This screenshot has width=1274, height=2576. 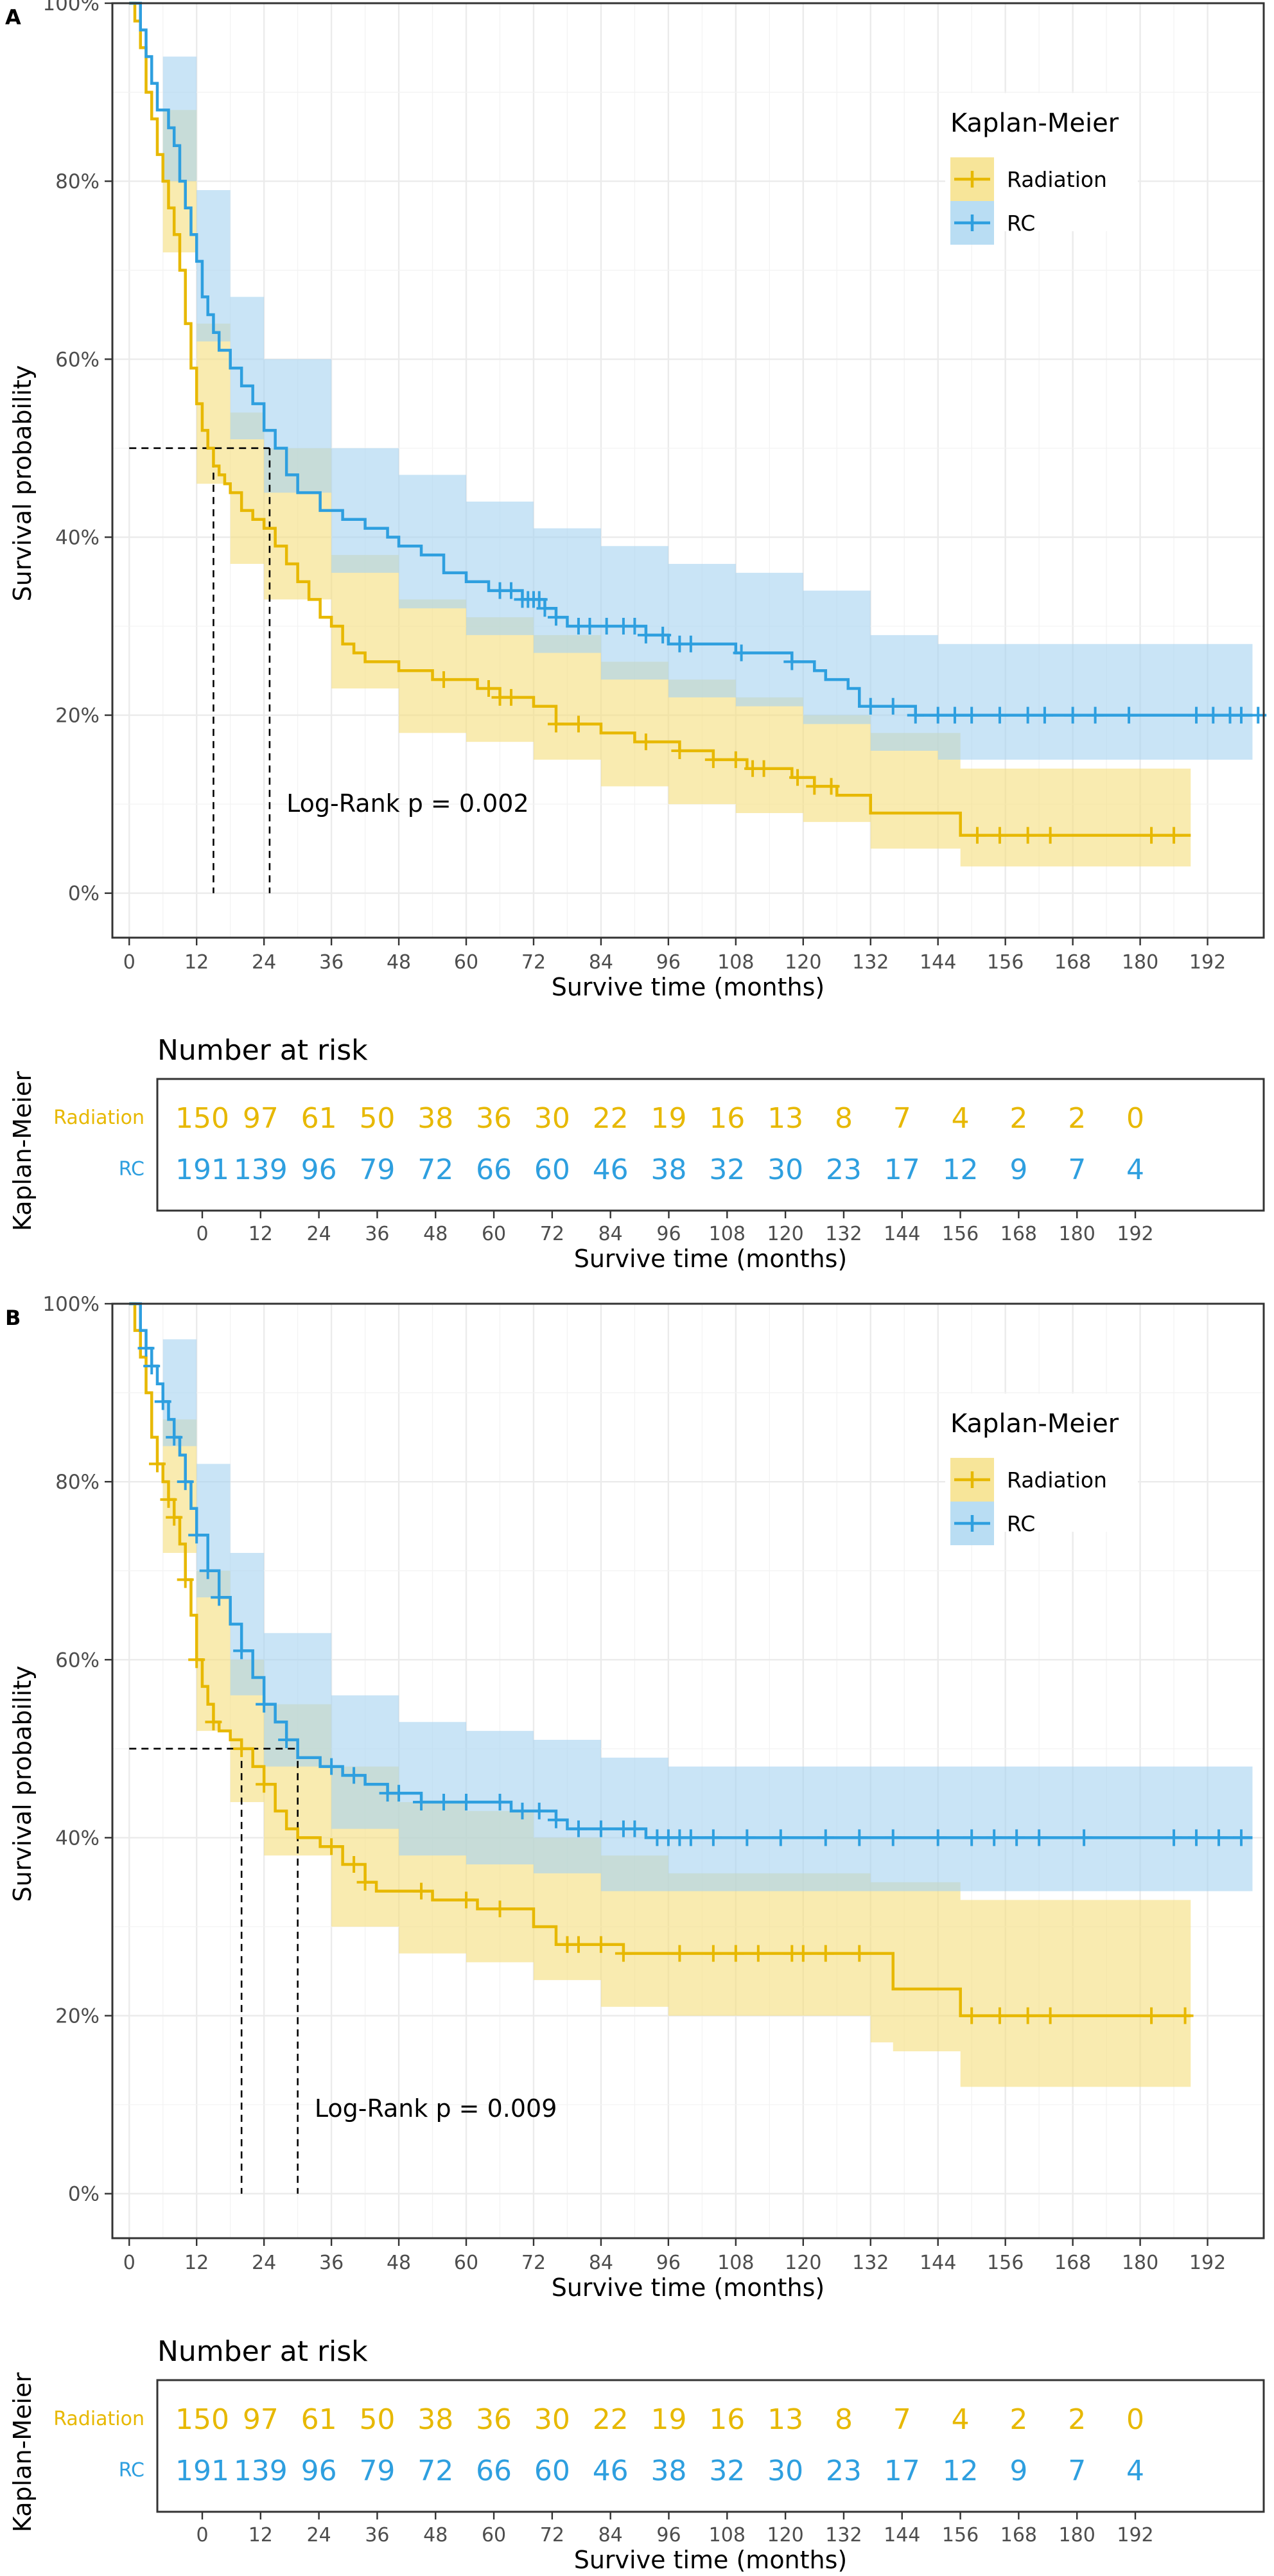 What do you see at coordinates (435, 2471) in the screenshot?
I see `risk-count: 72` at bounding box center [435, 2471].